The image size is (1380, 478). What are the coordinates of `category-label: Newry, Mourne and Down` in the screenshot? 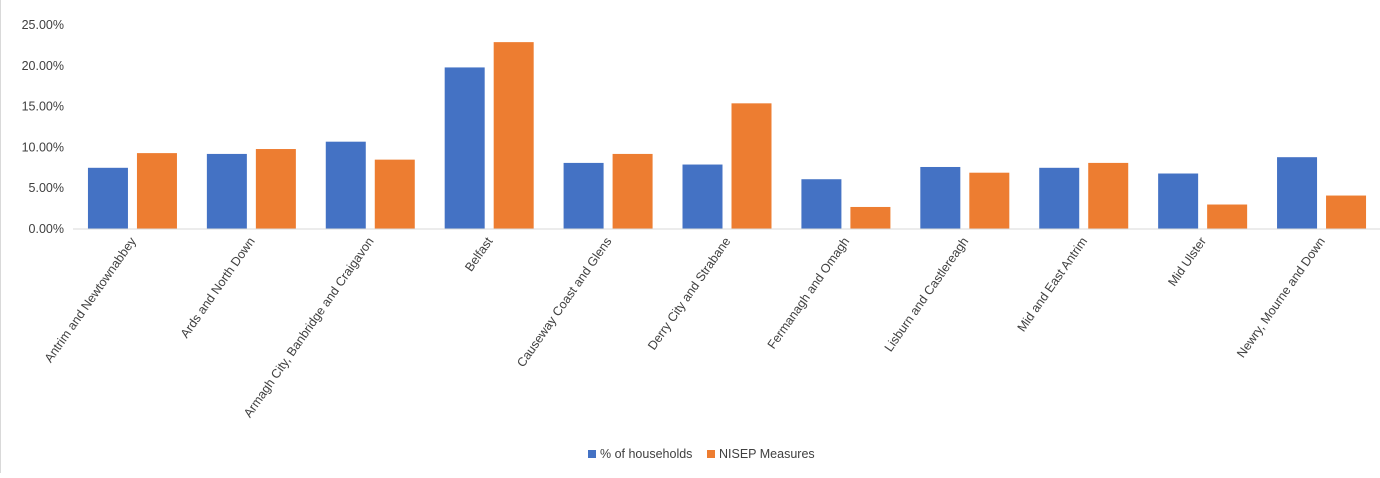 It's located at (1281, 298).